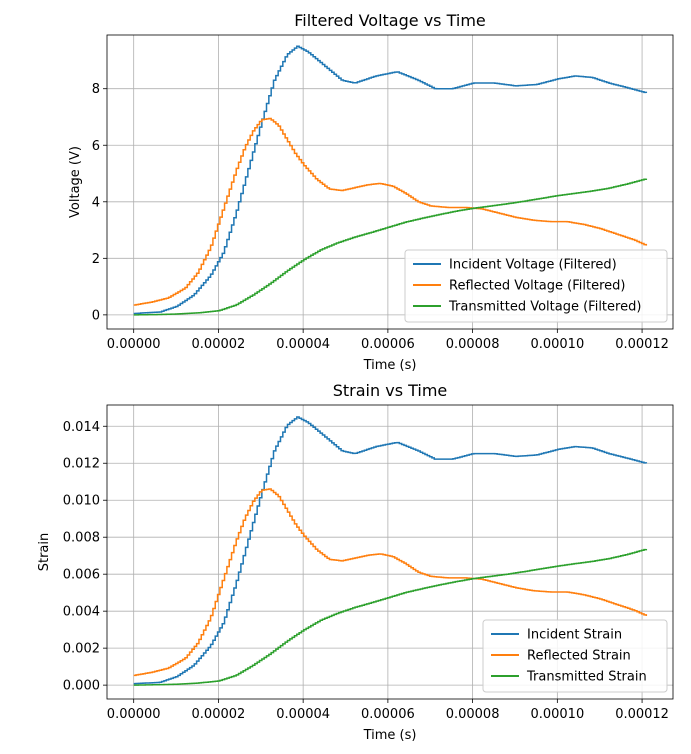 This screenshot has height=754, width=691. I want to click on legend-entry: Incident Strain, so click(574, 635).